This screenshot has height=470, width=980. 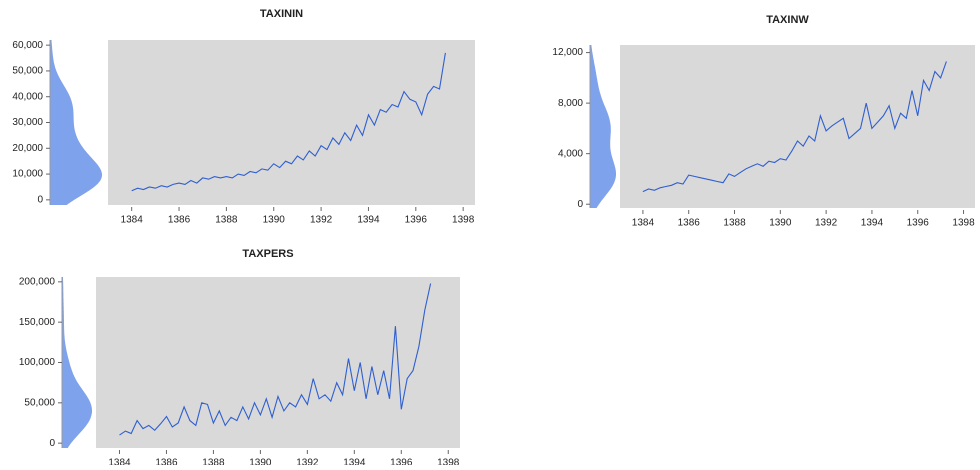 What do you see at coordinates (267, 254) in the screenshot?
I see `chart-title: TAXPERS` at bounding box center [267, 254].